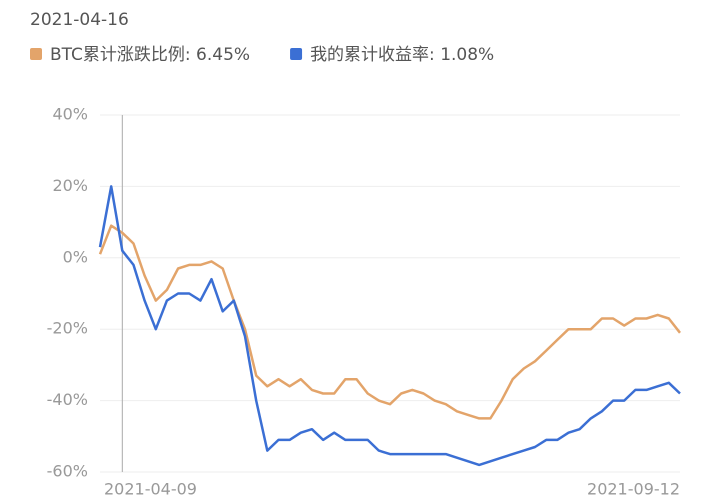 This screenshot has height=498, width=720. Describe the element at coordinates (70, 185) in the screenshot. I see `y-tick-label: 20%` at that location.